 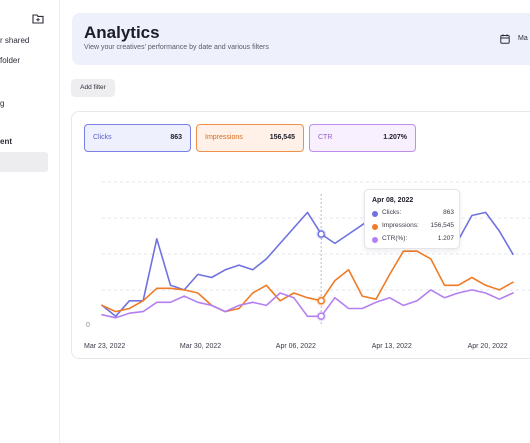 I want to click on metric-value: 1.207%, so click(x=395, y=137).